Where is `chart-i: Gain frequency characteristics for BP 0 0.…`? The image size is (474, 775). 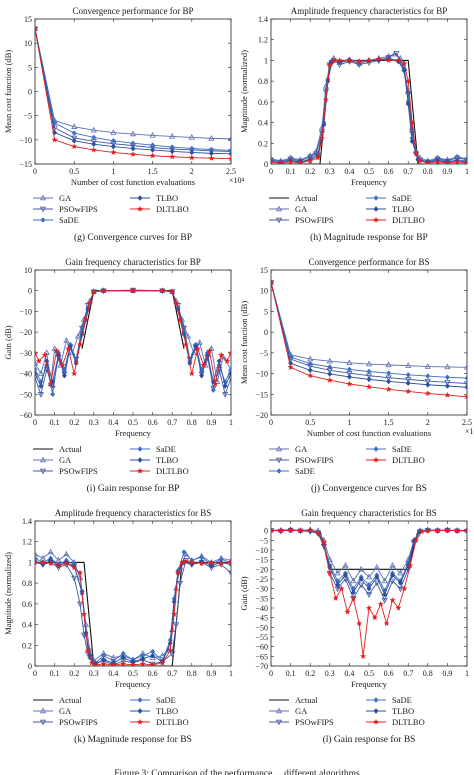 chart-i: Gain frequency characteristics for BP 0 0.… is located at coordinates (118, 375).